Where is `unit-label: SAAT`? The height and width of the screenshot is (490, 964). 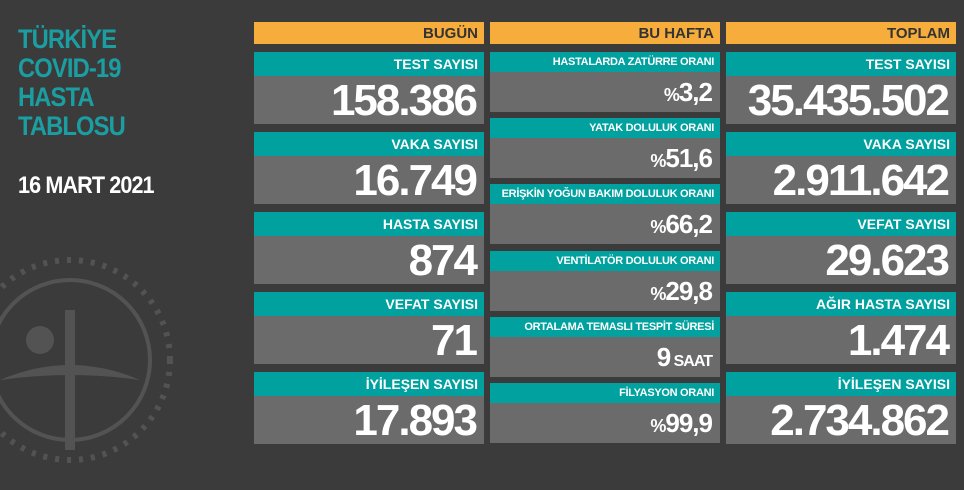 unit-label: SAAT is located at coordinates (691, 361).